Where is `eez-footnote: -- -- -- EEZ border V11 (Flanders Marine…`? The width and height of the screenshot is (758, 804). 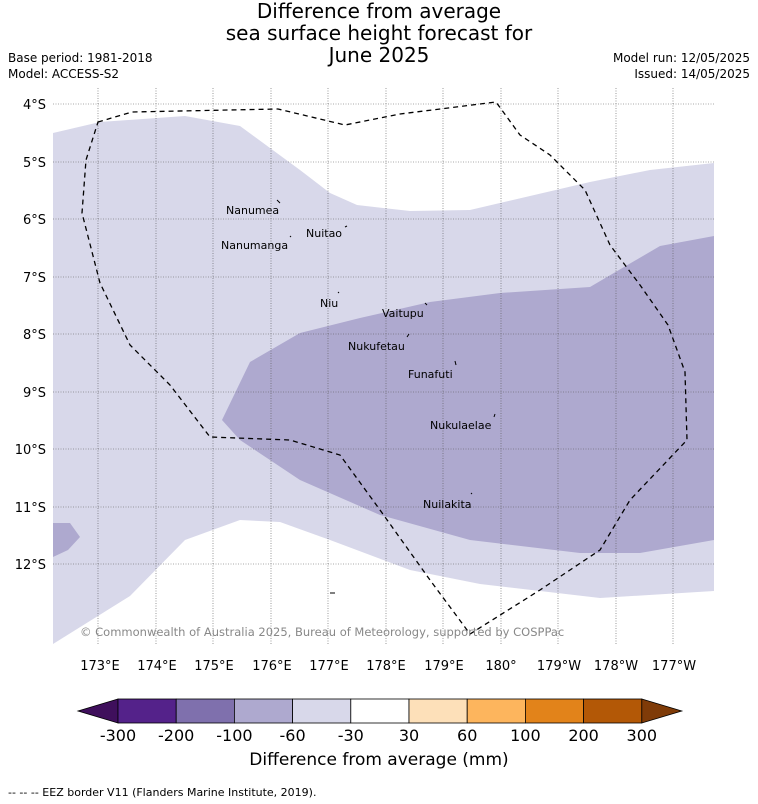 eez-footnote: -- -- -- EEZ border V11 (Flanders Marine… is located at coordinates (162, 792).